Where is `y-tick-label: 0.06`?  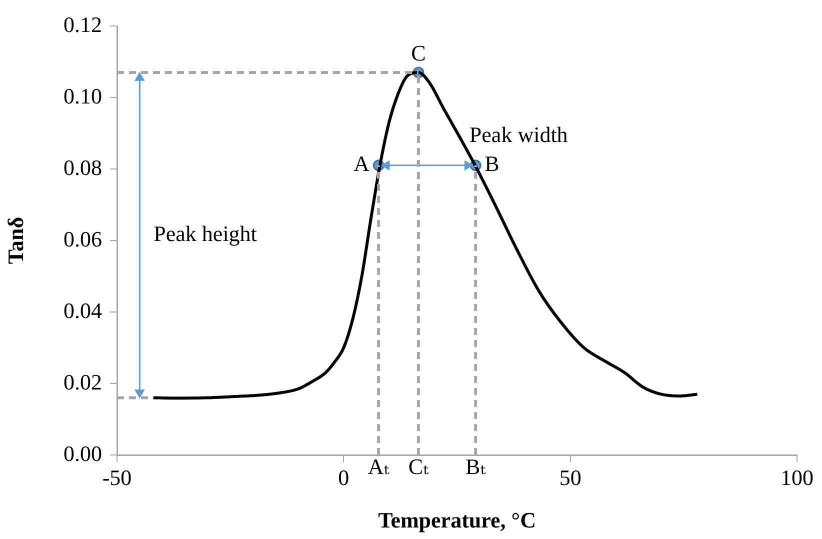 y-tick-label: 0.06 is located at coordinates (83, 239).